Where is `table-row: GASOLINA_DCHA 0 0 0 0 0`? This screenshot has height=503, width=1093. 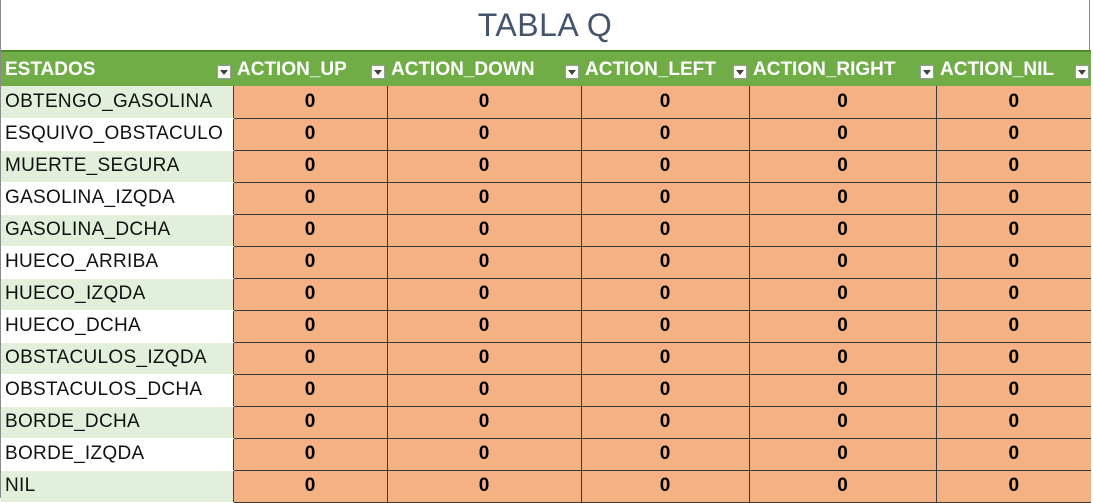
table-row: GASOLINA_DCHA 0 0 0 0 0 is located at coordinates (546, 230).